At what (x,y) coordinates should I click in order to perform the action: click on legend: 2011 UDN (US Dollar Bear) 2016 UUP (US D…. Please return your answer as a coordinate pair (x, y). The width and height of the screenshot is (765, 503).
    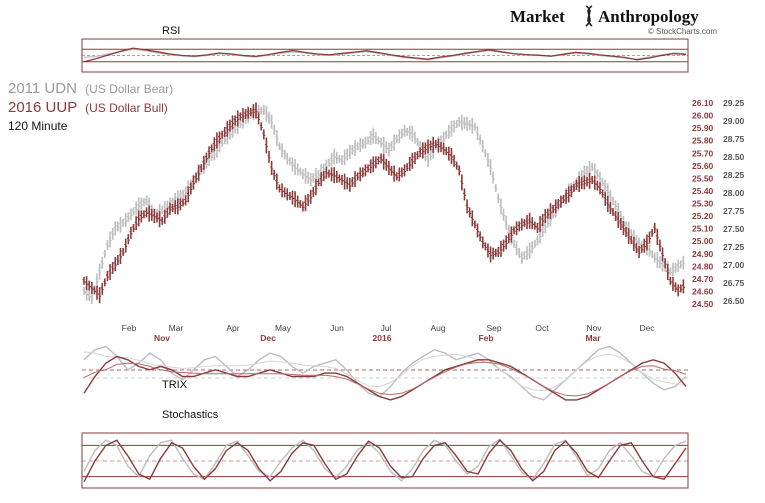
    Looking at the image, I should click on (90, 106).